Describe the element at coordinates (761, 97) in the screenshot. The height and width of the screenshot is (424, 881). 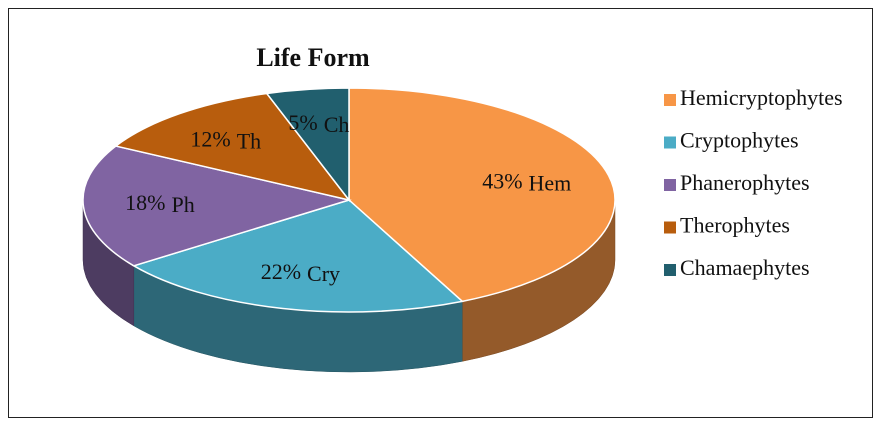
I see `legend-label: Hemicryptophytes` at that location.